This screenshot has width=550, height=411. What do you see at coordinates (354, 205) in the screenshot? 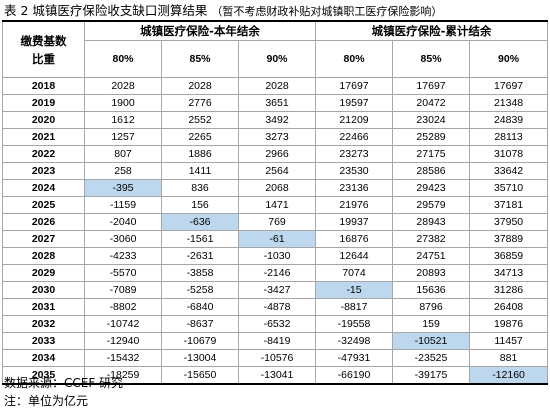
I see `value-cell: 21976` at bounding box center [354, 205].